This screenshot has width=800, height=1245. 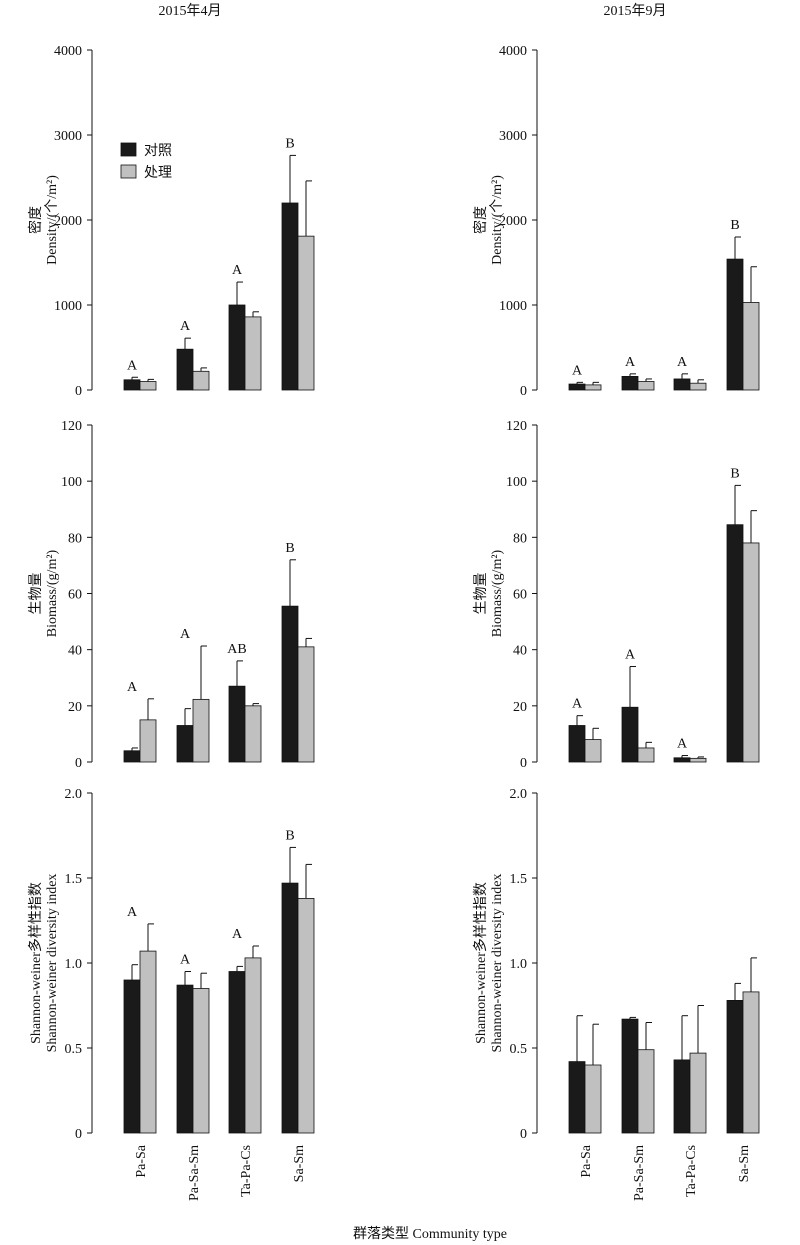 What do you see at coordinates (236, 649) in the screenshot?
I see `significance-letter: AB` at bounding box center [236, 649].